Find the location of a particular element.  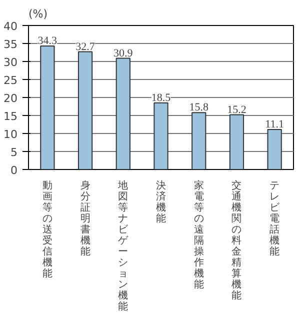

y-axis-title: (%) is located at coordinates (38, 14).